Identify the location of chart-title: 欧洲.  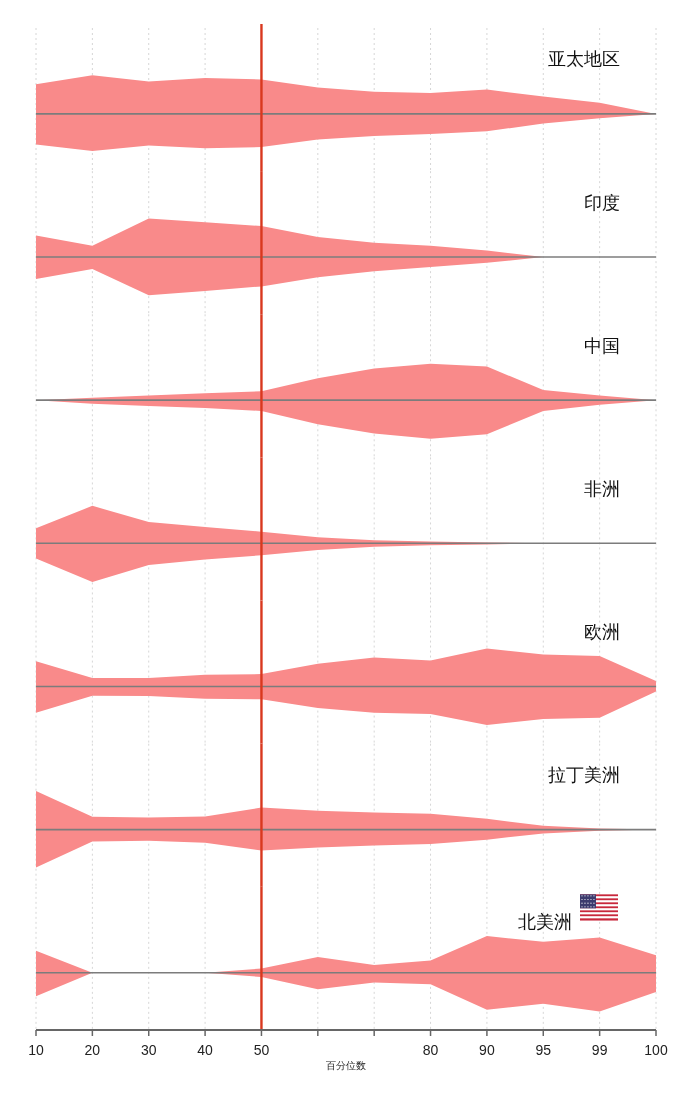
(602, 632).